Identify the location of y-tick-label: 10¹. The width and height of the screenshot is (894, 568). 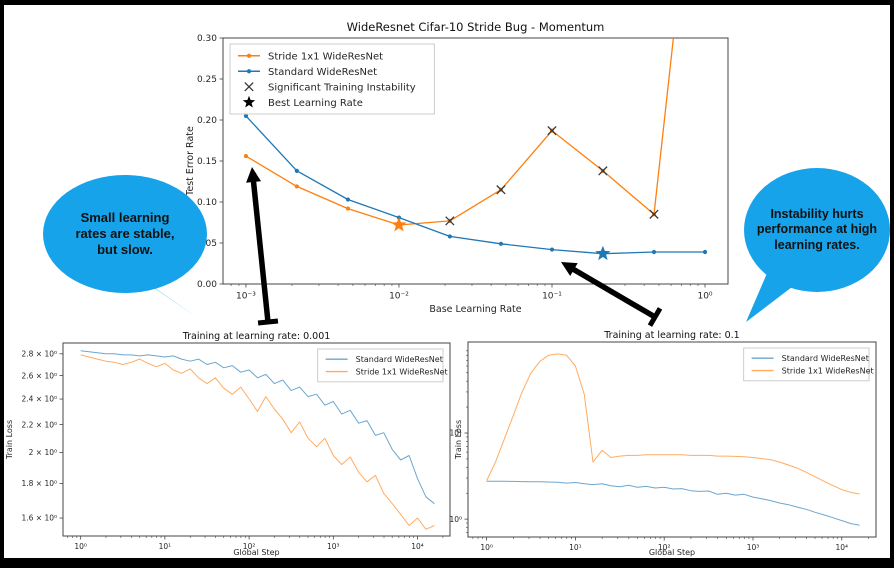
(455, 433).